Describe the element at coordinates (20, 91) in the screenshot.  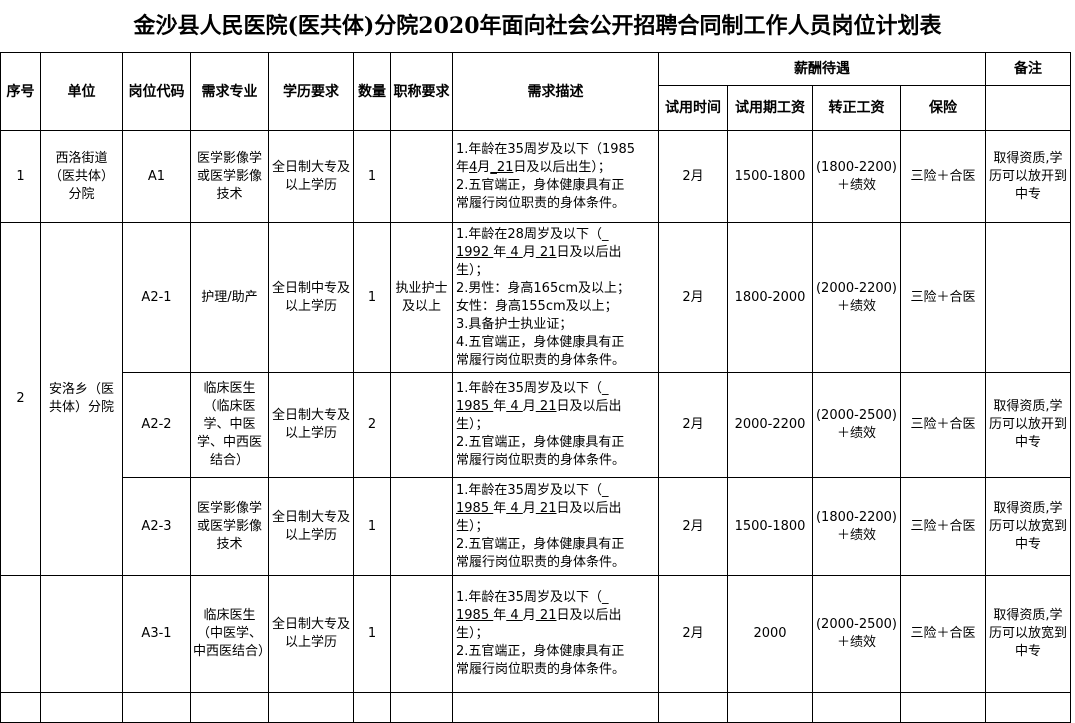
I see `header-seq: 序号` at that location.